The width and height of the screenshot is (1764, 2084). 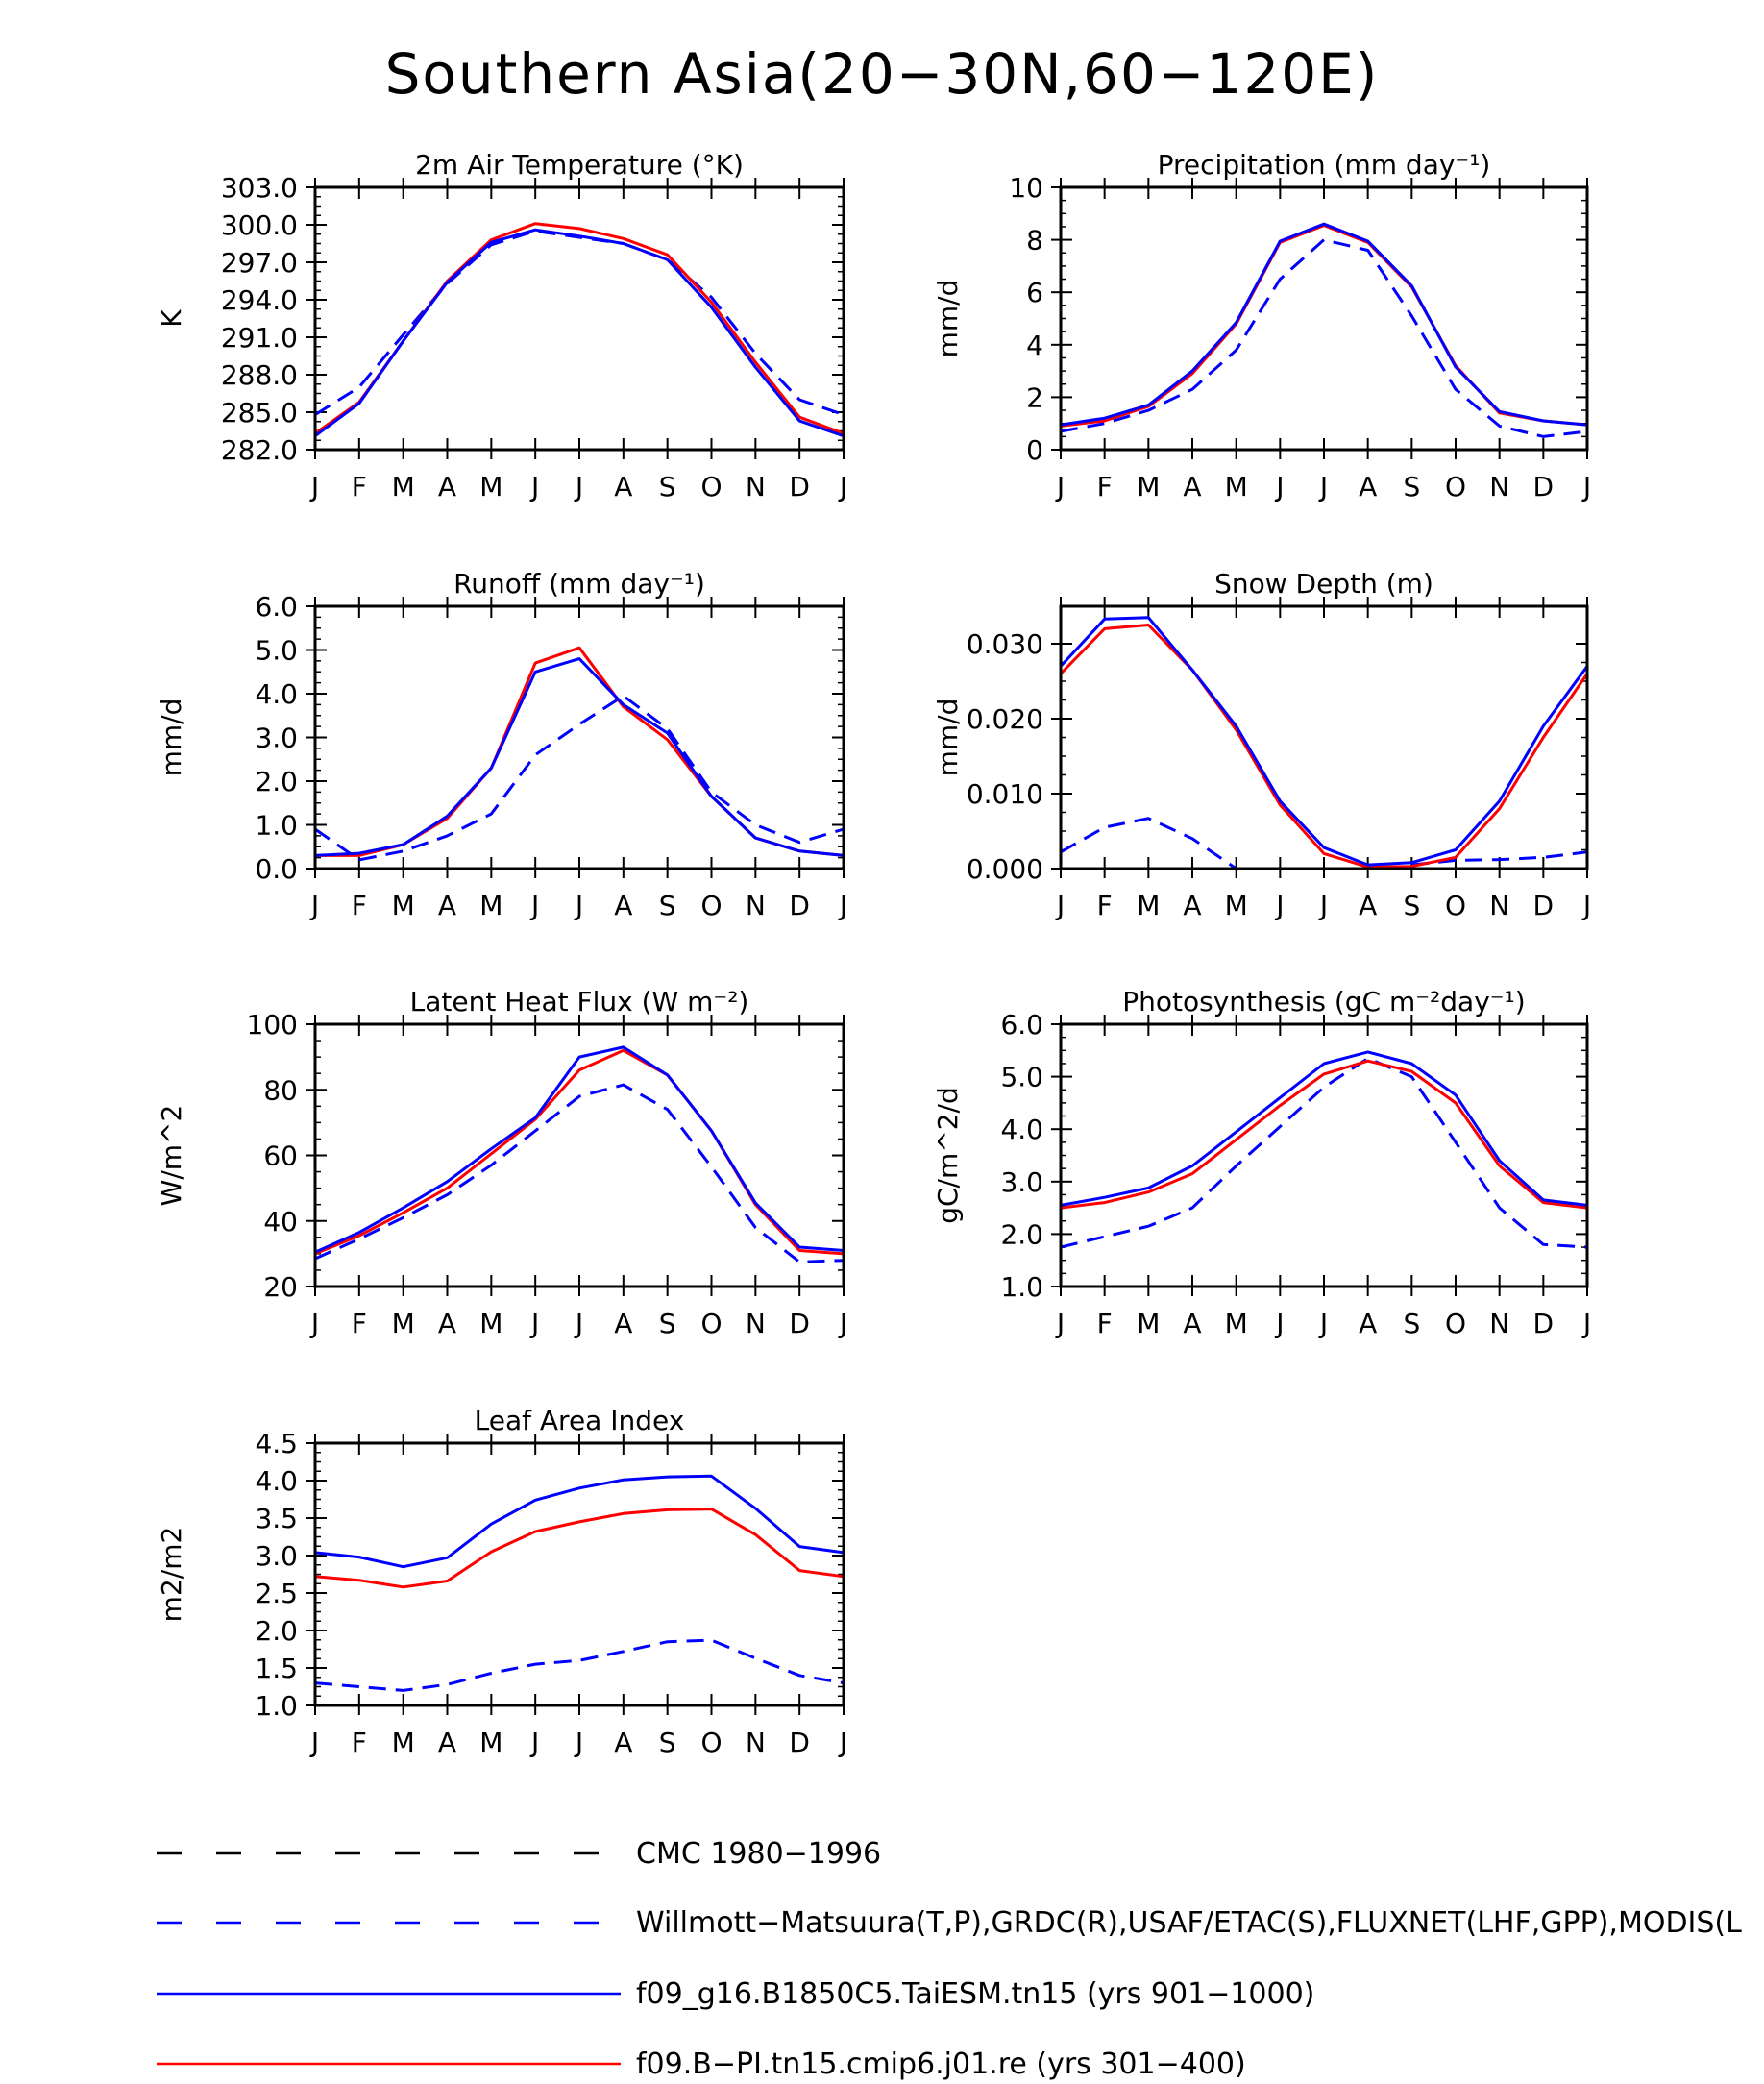 I want to click on y-axis-label: mm/d, so click(x=948, y=319).